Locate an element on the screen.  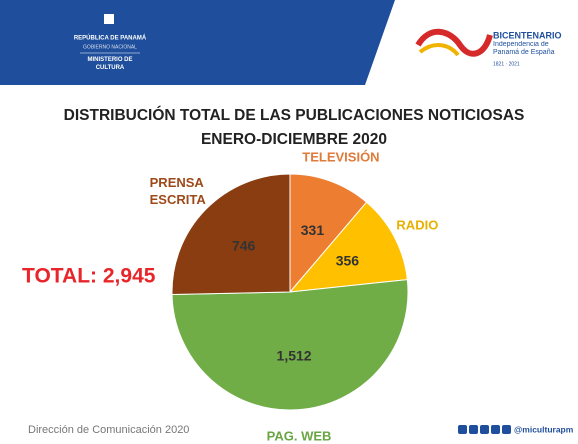
logo-subtitle: Independencia de Panamá de España is located at coordinates (524, 48).